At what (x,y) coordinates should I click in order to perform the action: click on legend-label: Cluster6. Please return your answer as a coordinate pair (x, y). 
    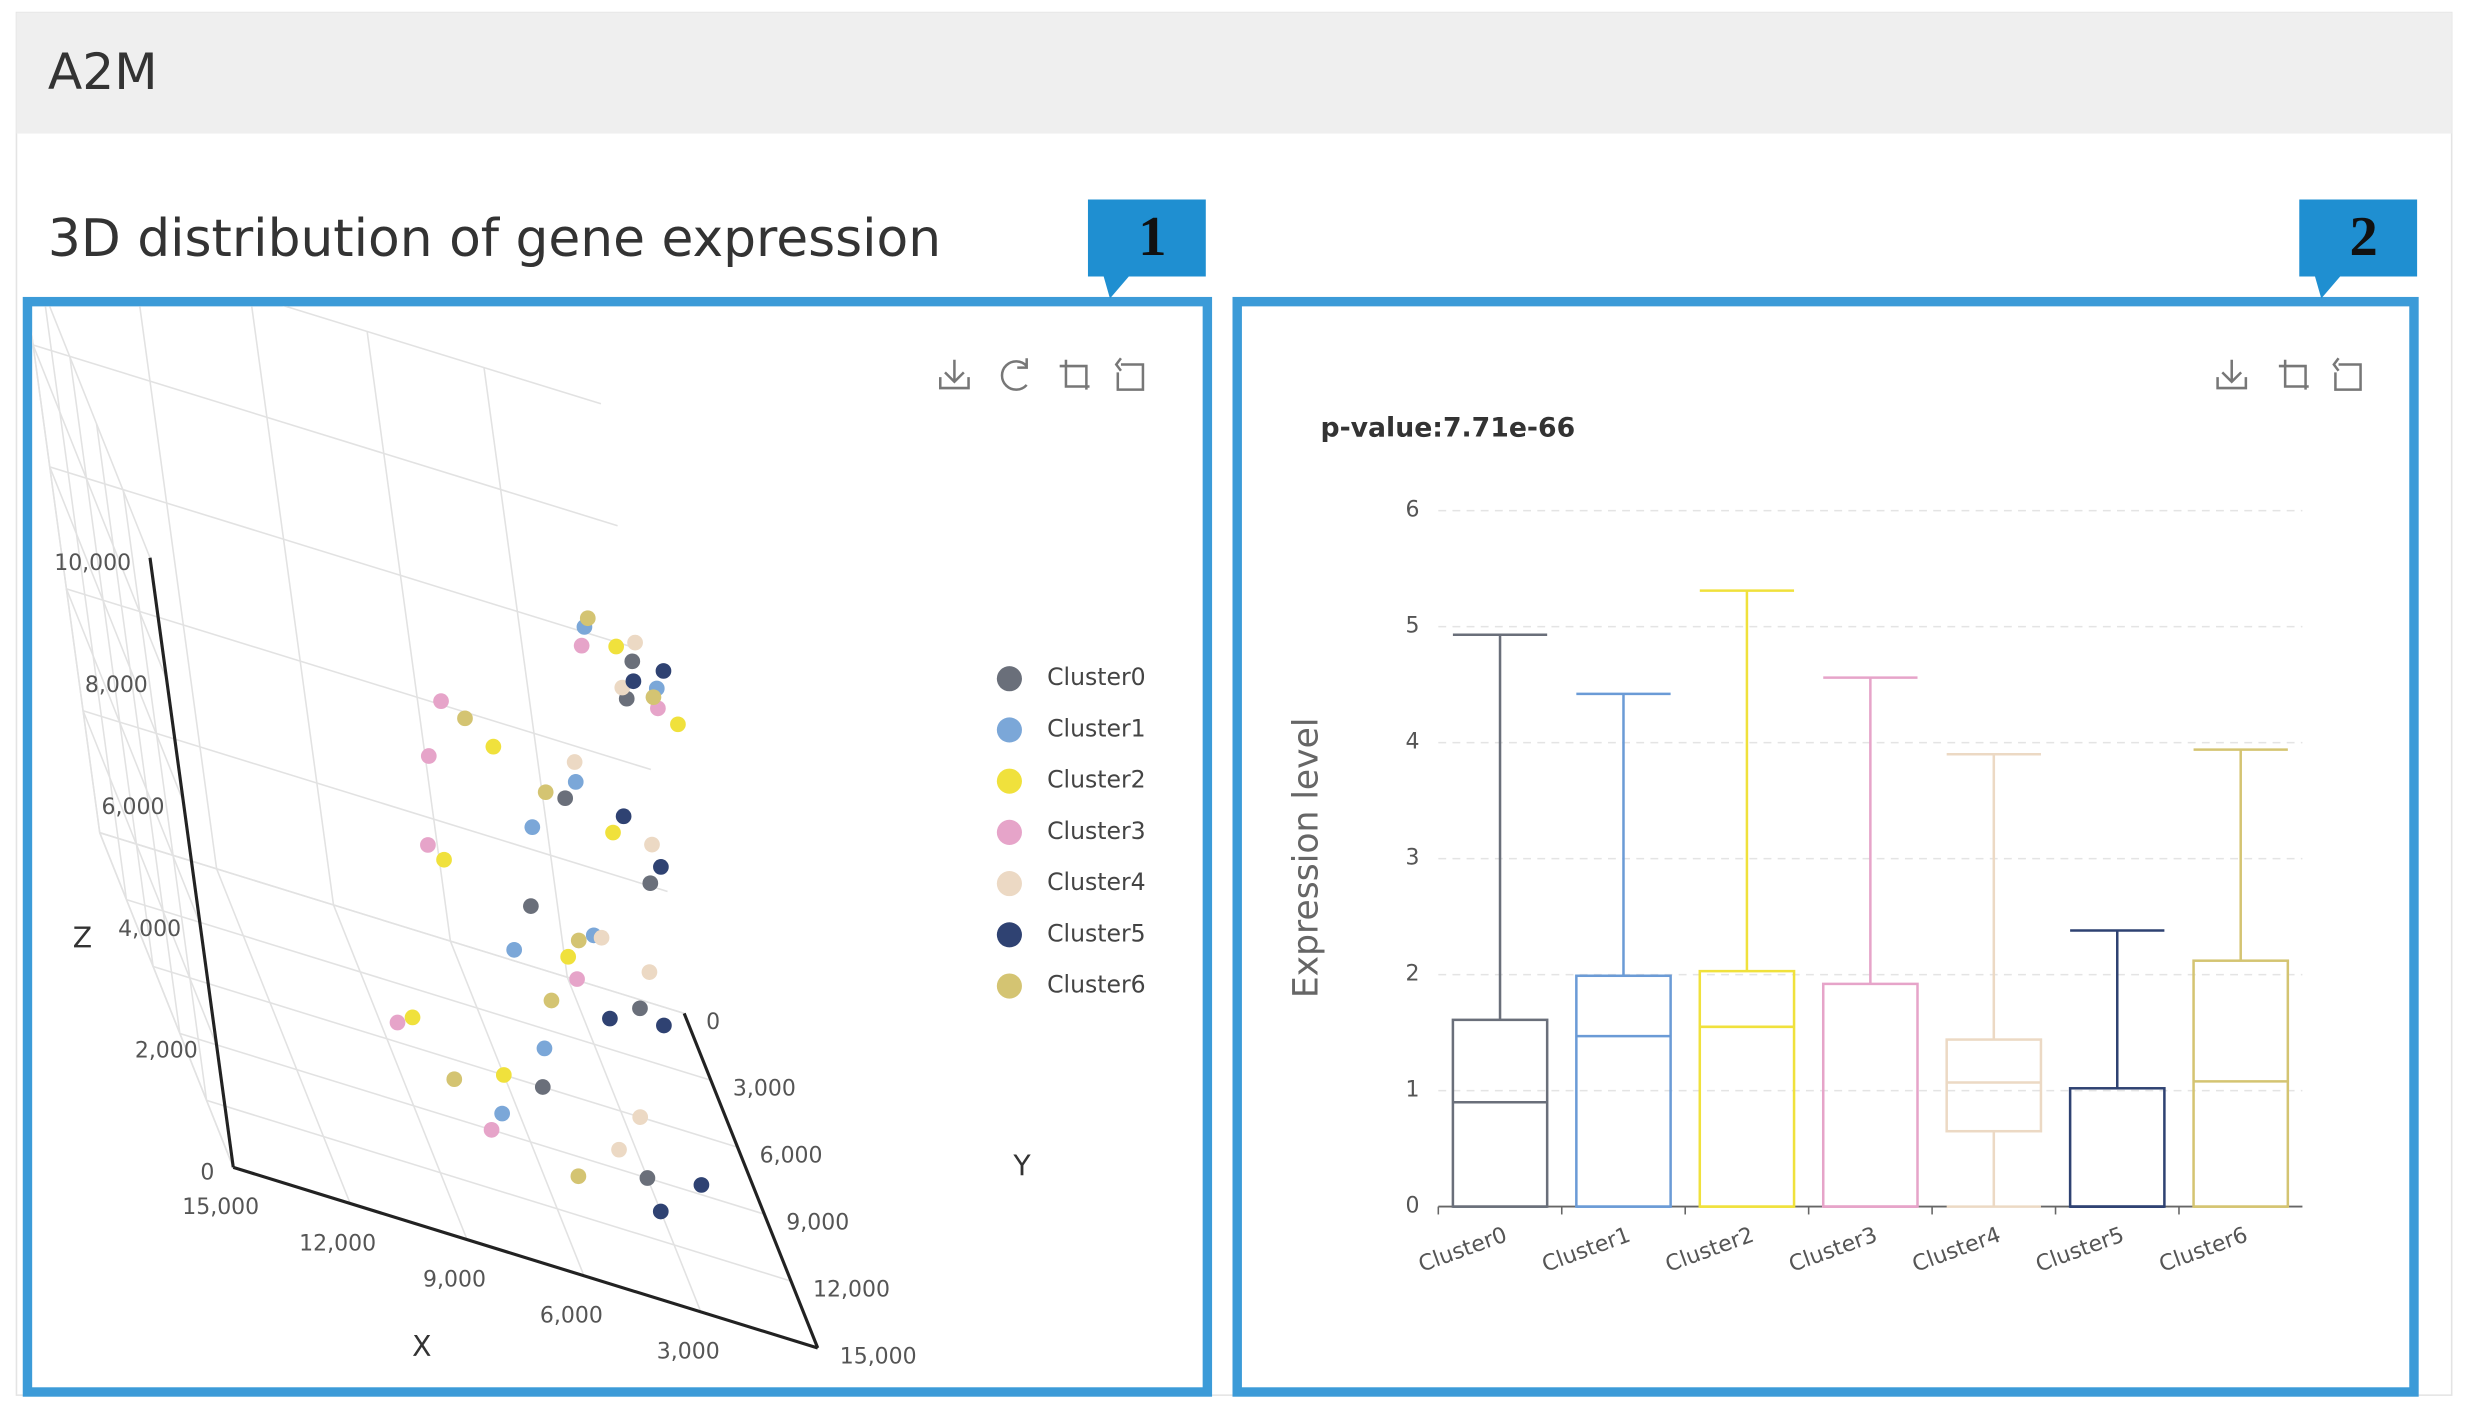
    Looking at the image, I should click on (1096, 985).